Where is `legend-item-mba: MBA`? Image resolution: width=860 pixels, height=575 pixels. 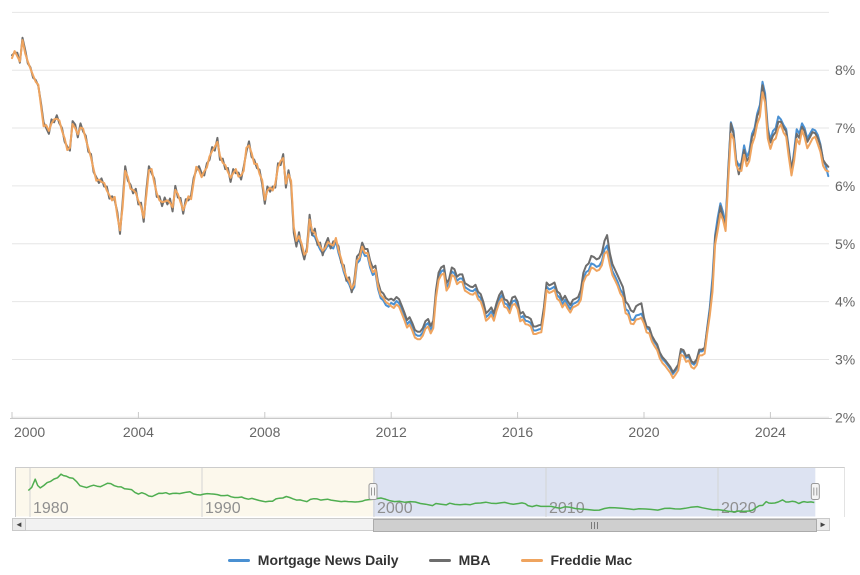 legend-item-mba: MBA is located at coordinates (459, 560).